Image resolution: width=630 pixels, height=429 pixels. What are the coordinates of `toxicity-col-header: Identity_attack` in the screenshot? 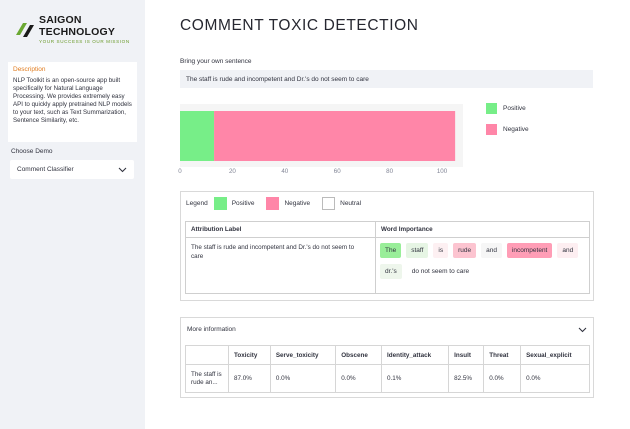 It's located at (415, 355).